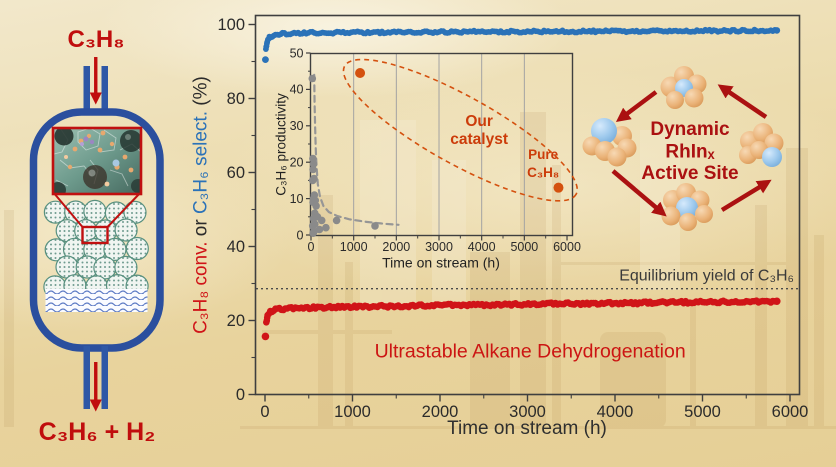  I want to click on conversion-series, so click(521, 319).